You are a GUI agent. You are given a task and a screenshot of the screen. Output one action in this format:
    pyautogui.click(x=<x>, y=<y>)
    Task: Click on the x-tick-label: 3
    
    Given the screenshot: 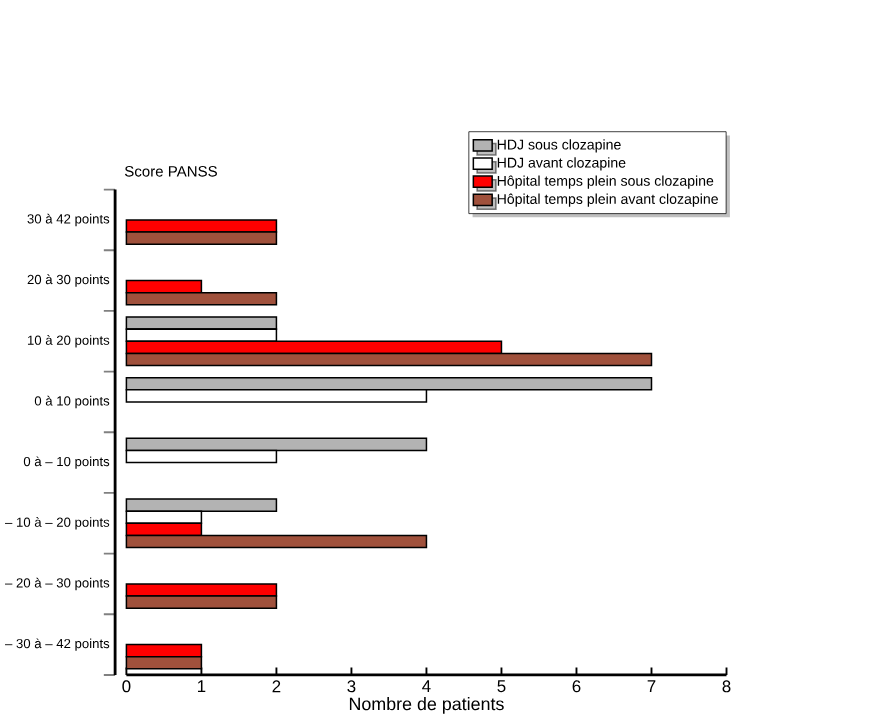 What is the action you would take?
    pyautogui.click(x=351, y=685)
    